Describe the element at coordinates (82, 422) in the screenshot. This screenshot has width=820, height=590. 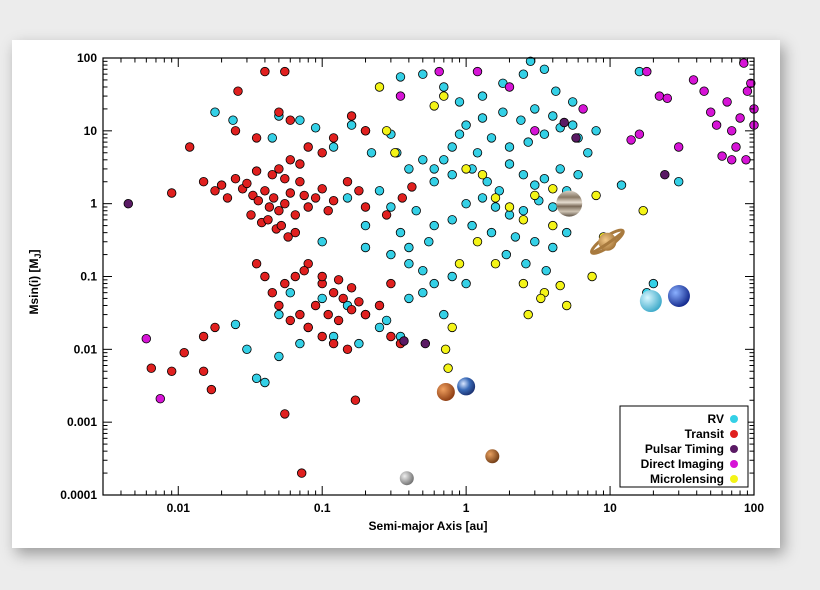
I see `y-tick-label: 0.001` at that location.